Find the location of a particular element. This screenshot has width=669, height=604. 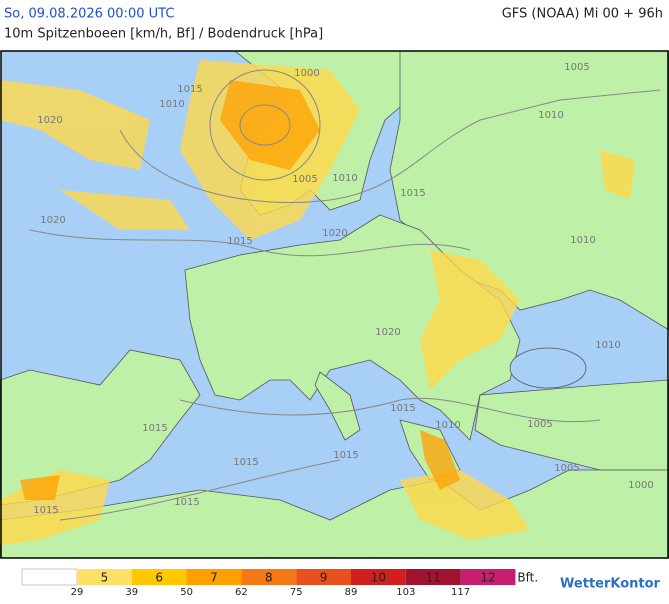

legend-level: 7 is located at coordinates (214, 578).